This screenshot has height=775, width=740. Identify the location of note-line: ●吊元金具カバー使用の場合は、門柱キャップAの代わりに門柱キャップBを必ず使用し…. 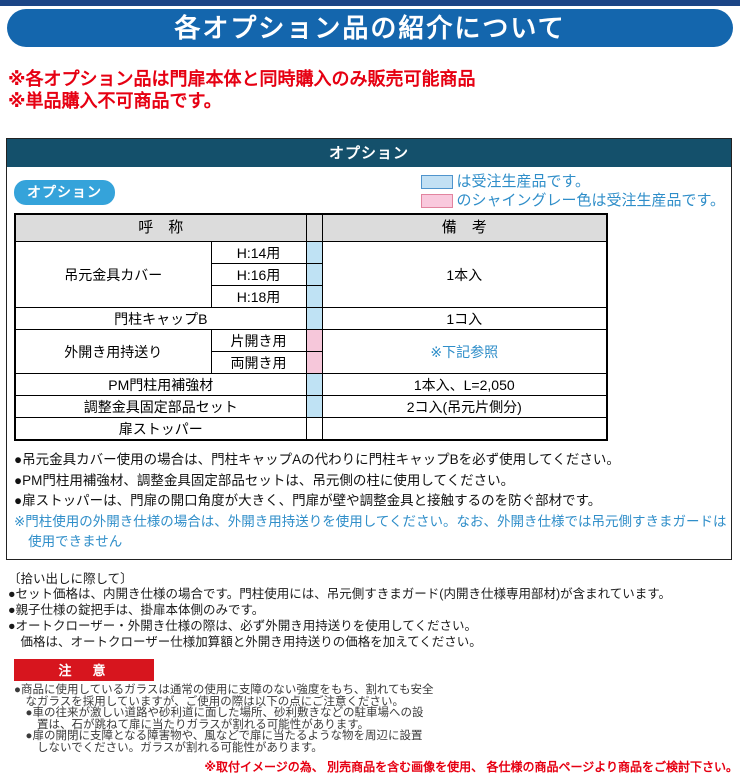
(317, 459).